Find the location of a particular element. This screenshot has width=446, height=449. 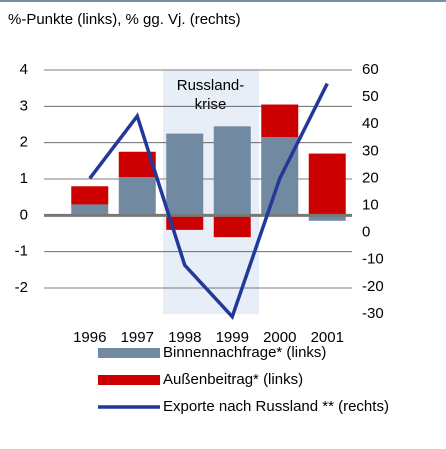

y-tick-label: -2 is located at coordinates (21, 287).